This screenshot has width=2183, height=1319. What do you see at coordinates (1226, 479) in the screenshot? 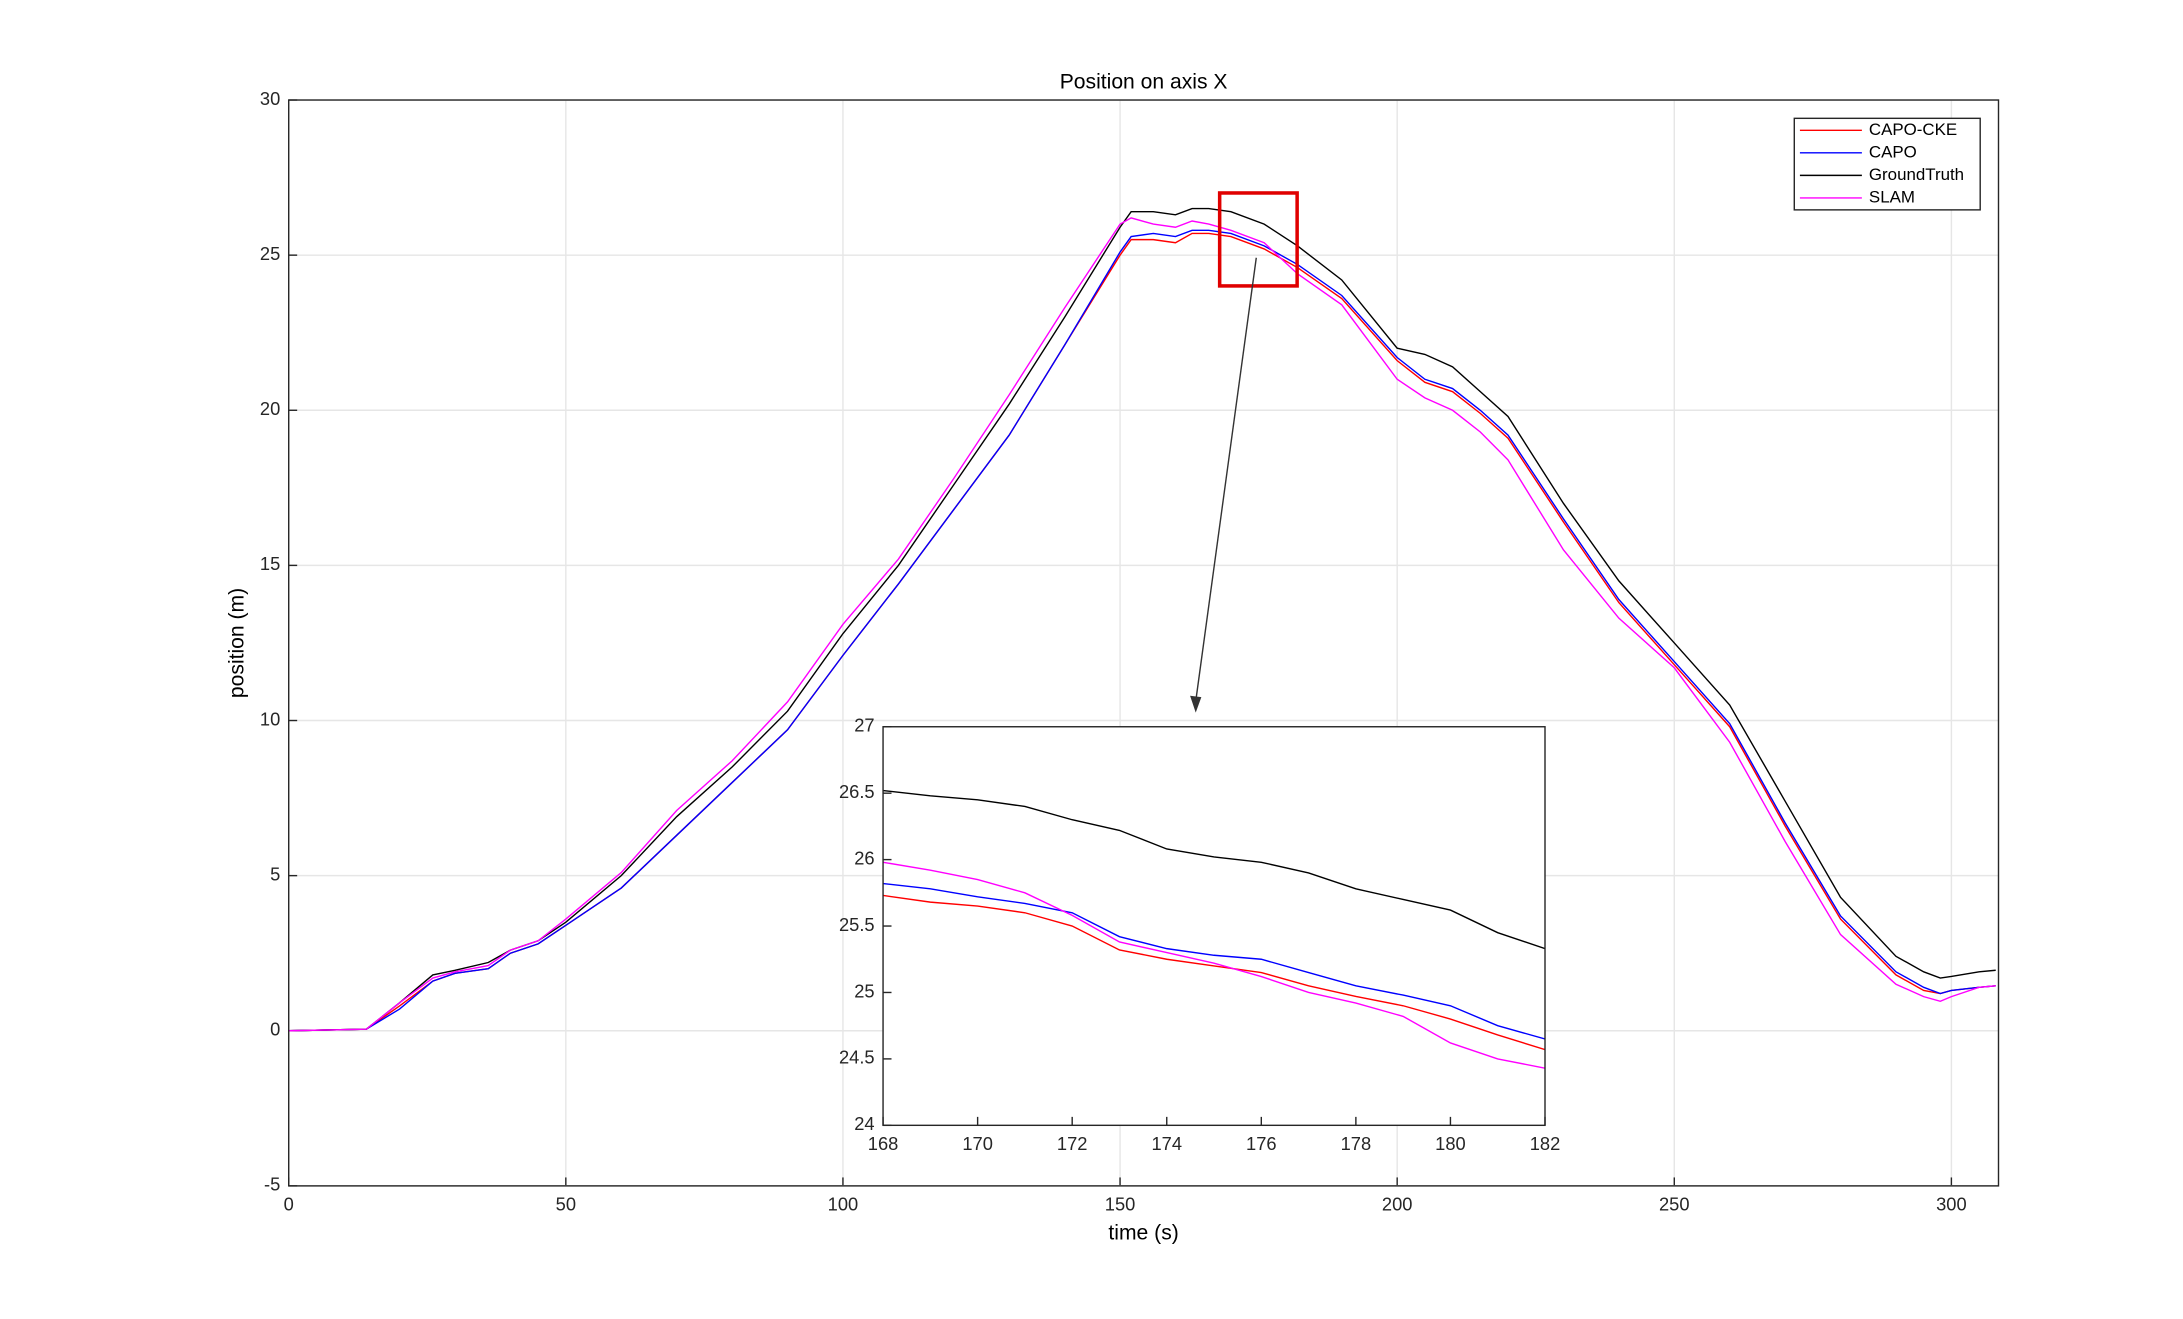
I see `zoom-arrow` at bounding box center [1226, 479].